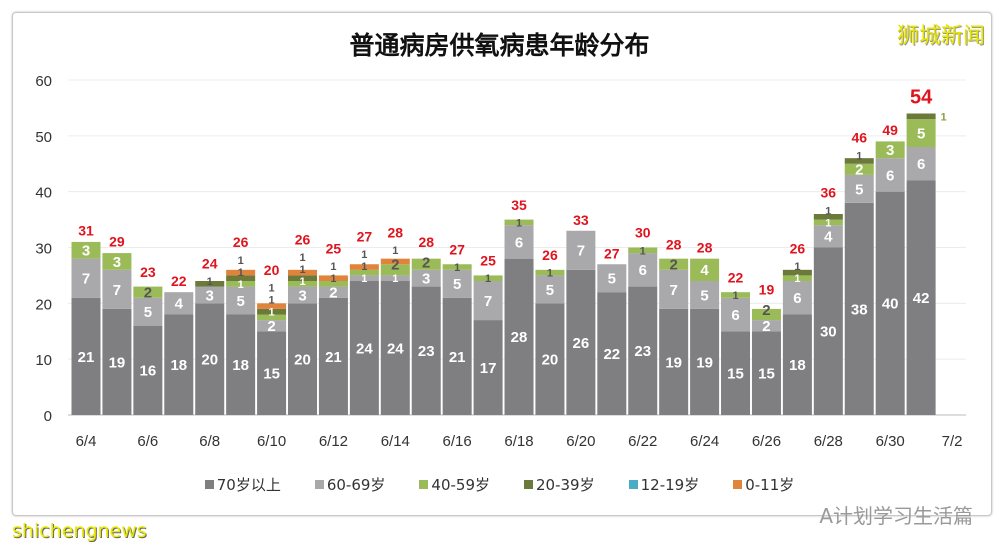 This screenshot has height=550, width=999. I want to click on segment-label: 17, so click(488, 368).